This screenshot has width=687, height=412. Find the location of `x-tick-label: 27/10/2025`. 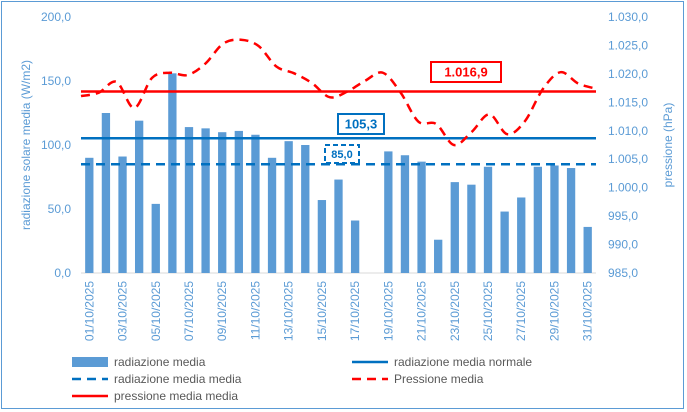

x-tick-label: 27/10/2025 is located at coordinates (521, 311).